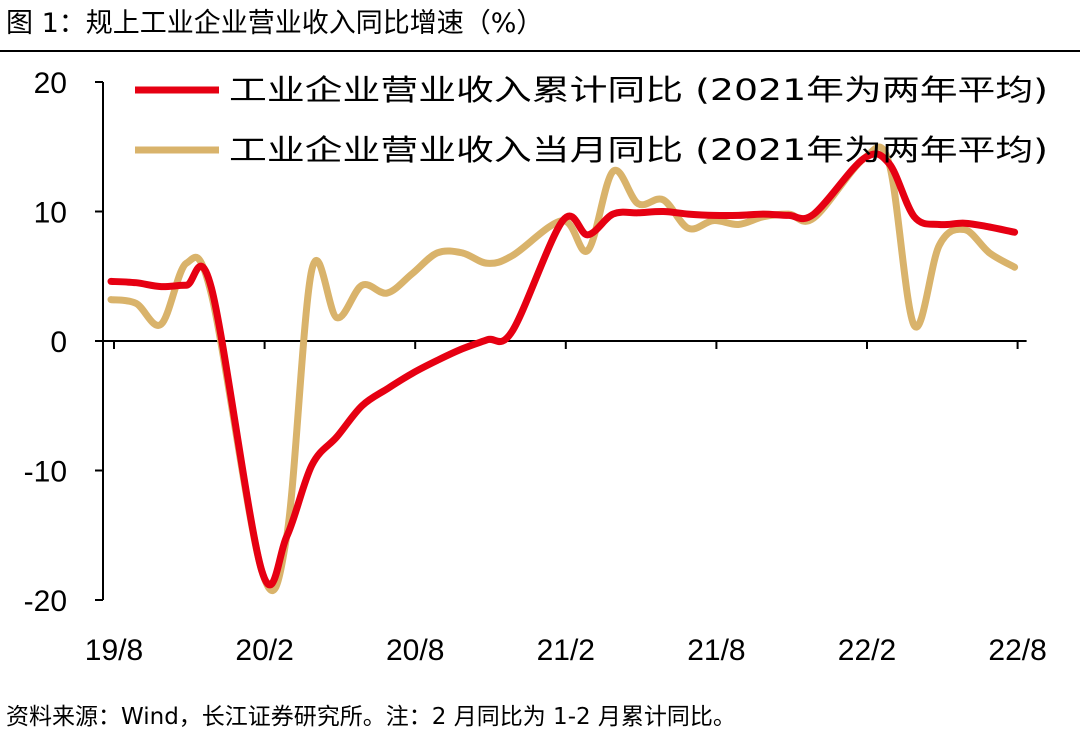  I want to click on legend-label: 工业企业营业收入当月同比 (2021年为两年平均), so click(638, 150).